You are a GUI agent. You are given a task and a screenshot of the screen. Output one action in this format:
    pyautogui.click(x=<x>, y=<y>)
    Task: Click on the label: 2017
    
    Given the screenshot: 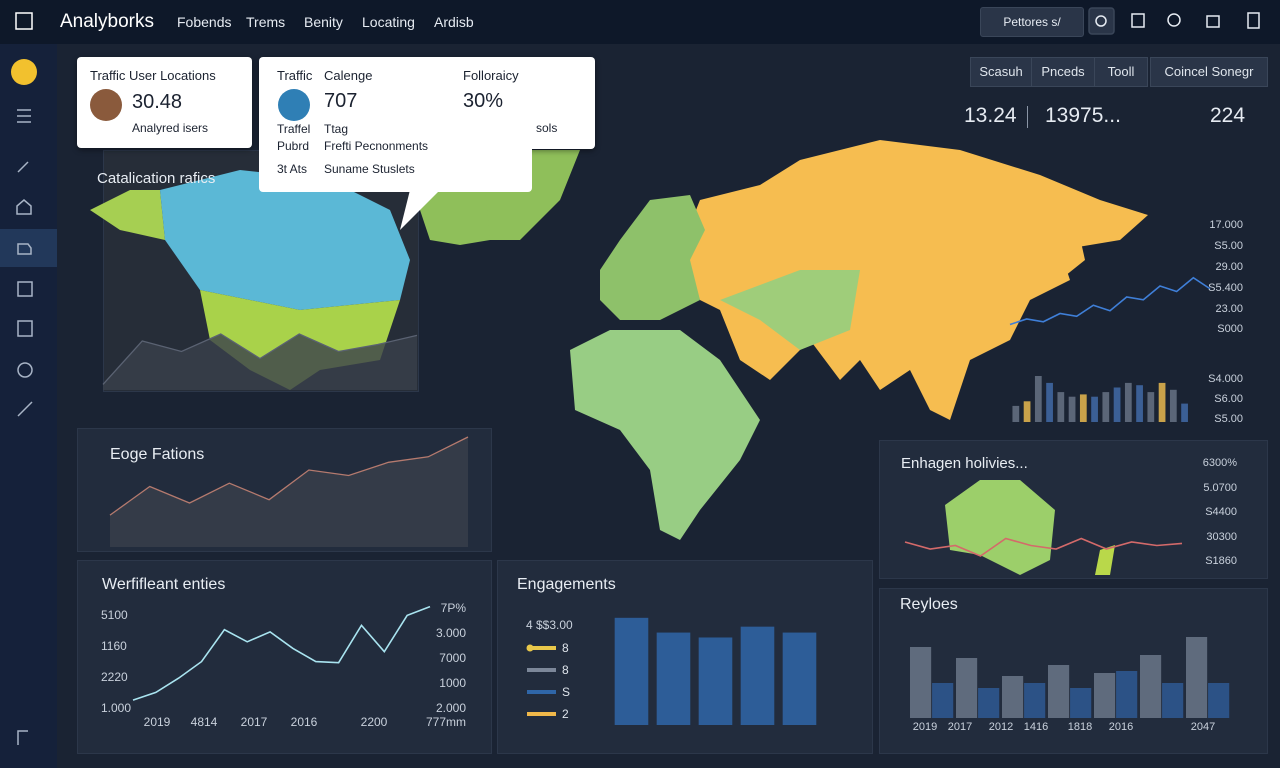 What is the action you would take?
    pyautogui.click(x=254, y=721)
    